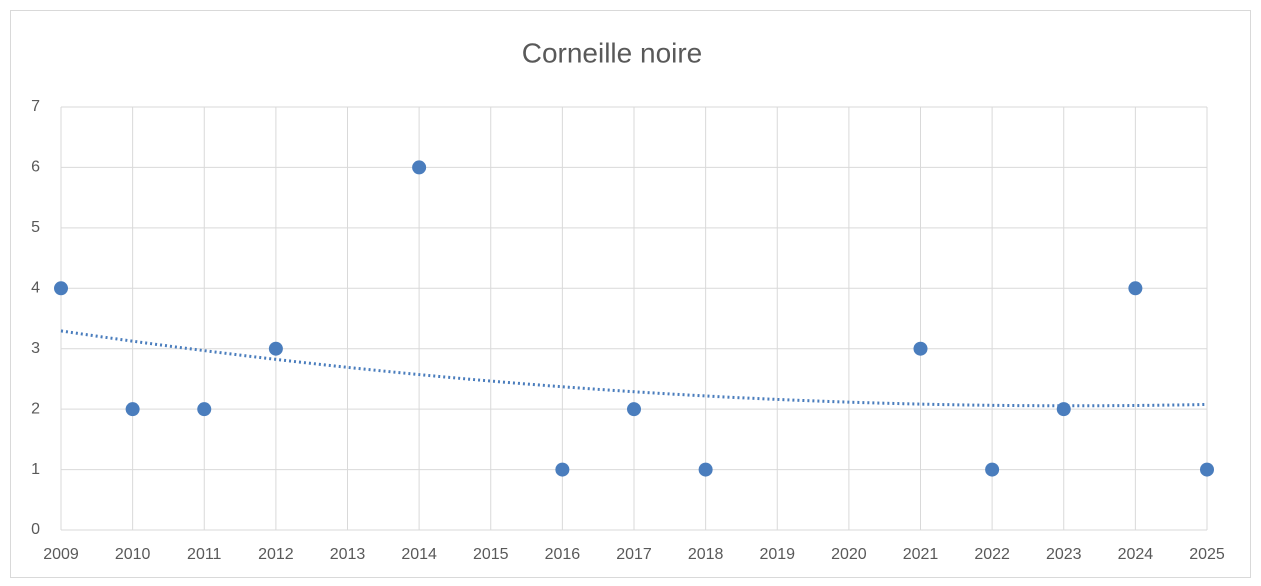 The height and width of the screenshot is (586, 1261). I want to click on x-tick-label: 2017, so click(634, 554).